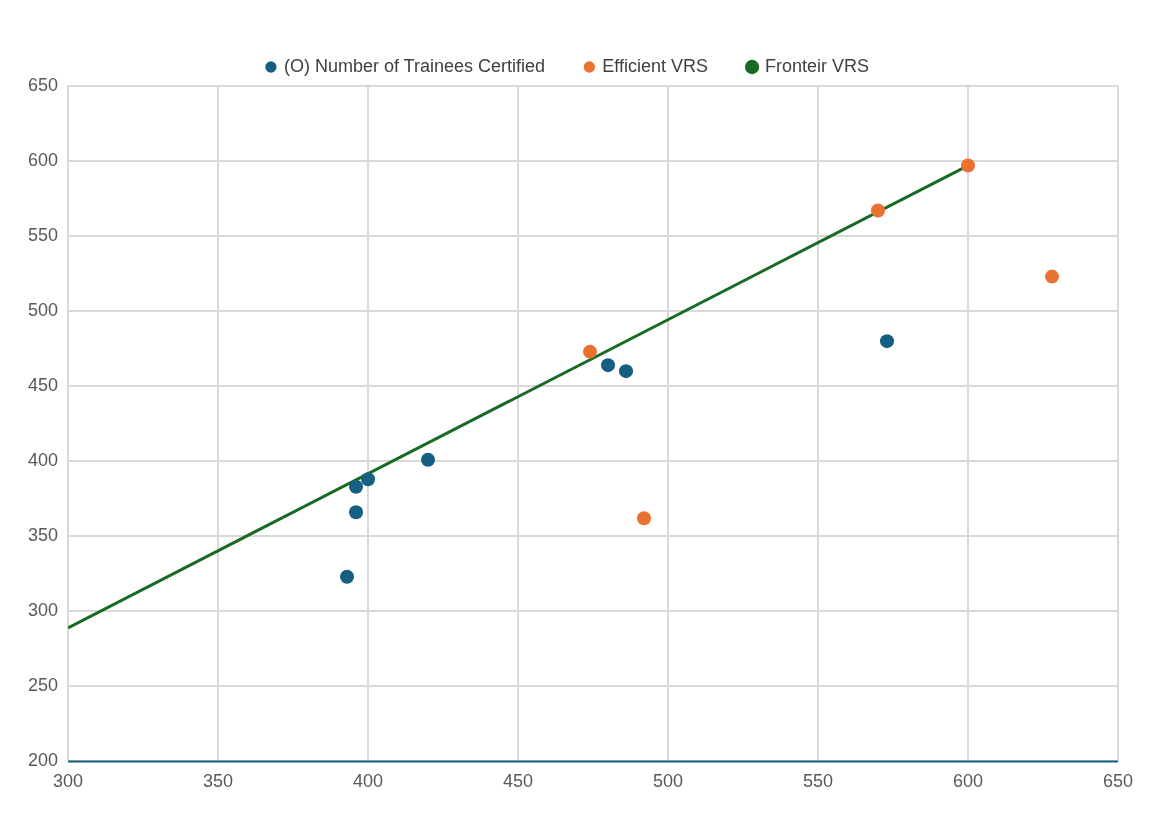 The height and width of the screenshot is (818, 1156). Describe the element at coordinates (43, 160) in the screenshot. I see `y-tick-label: 600` at that location.